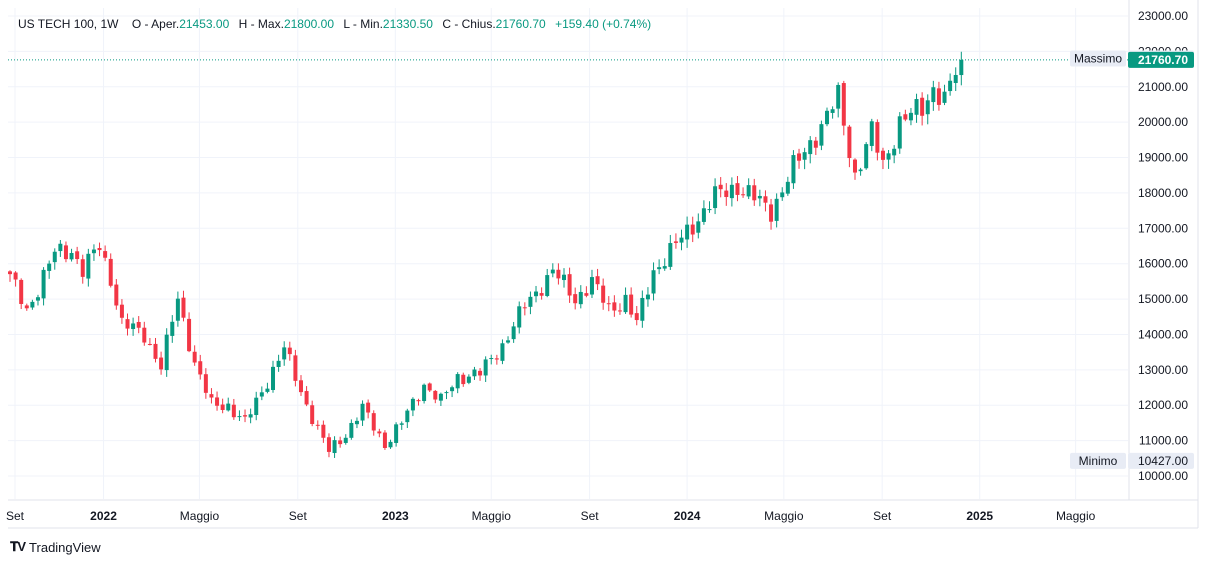 This screenshot has width=1209, height=564. I want to click on tradingview-brand: 𝐓V TradingView, so click(55, 547).